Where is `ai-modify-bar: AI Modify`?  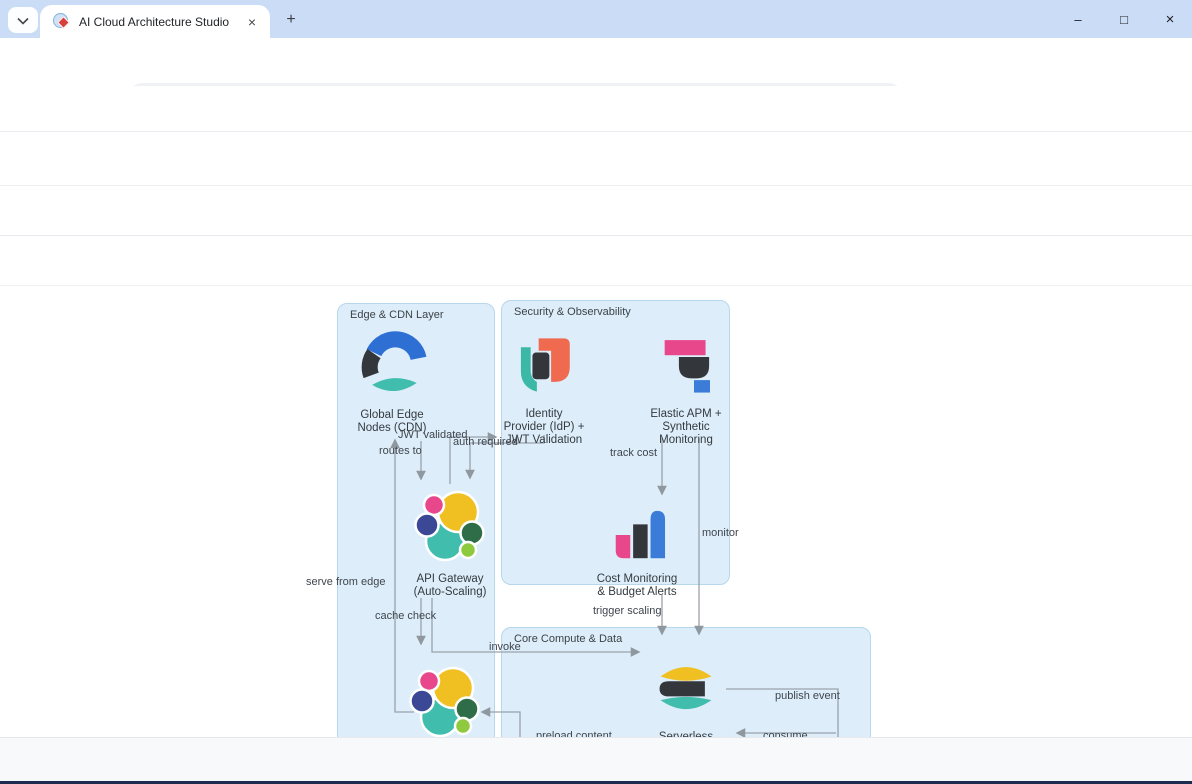 ai-modify-bar: AI Modify is located at coordinates (596, 759).